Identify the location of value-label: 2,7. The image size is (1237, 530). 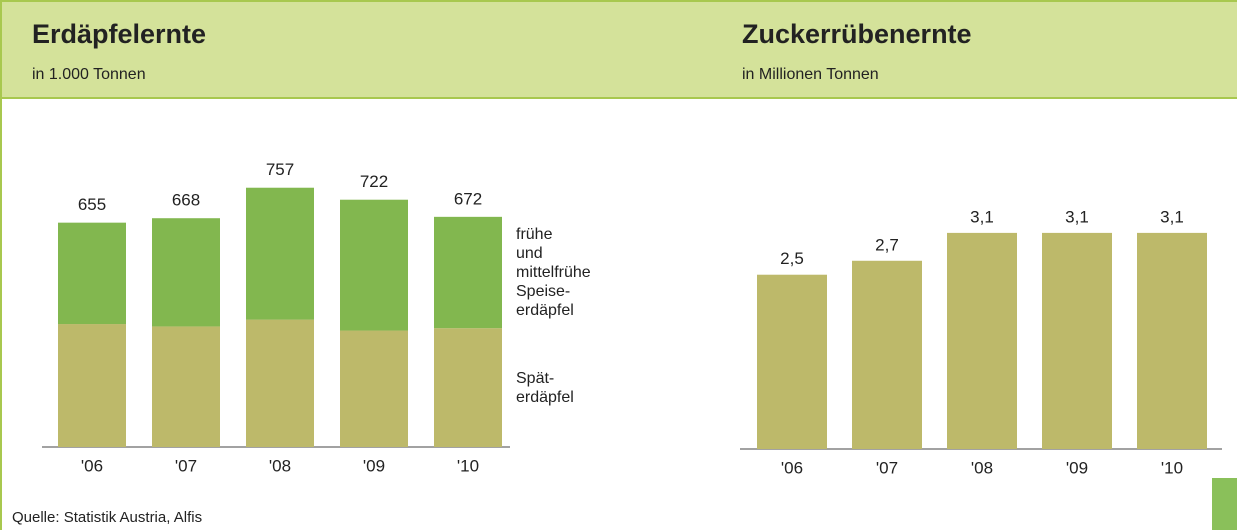
(887, 244).